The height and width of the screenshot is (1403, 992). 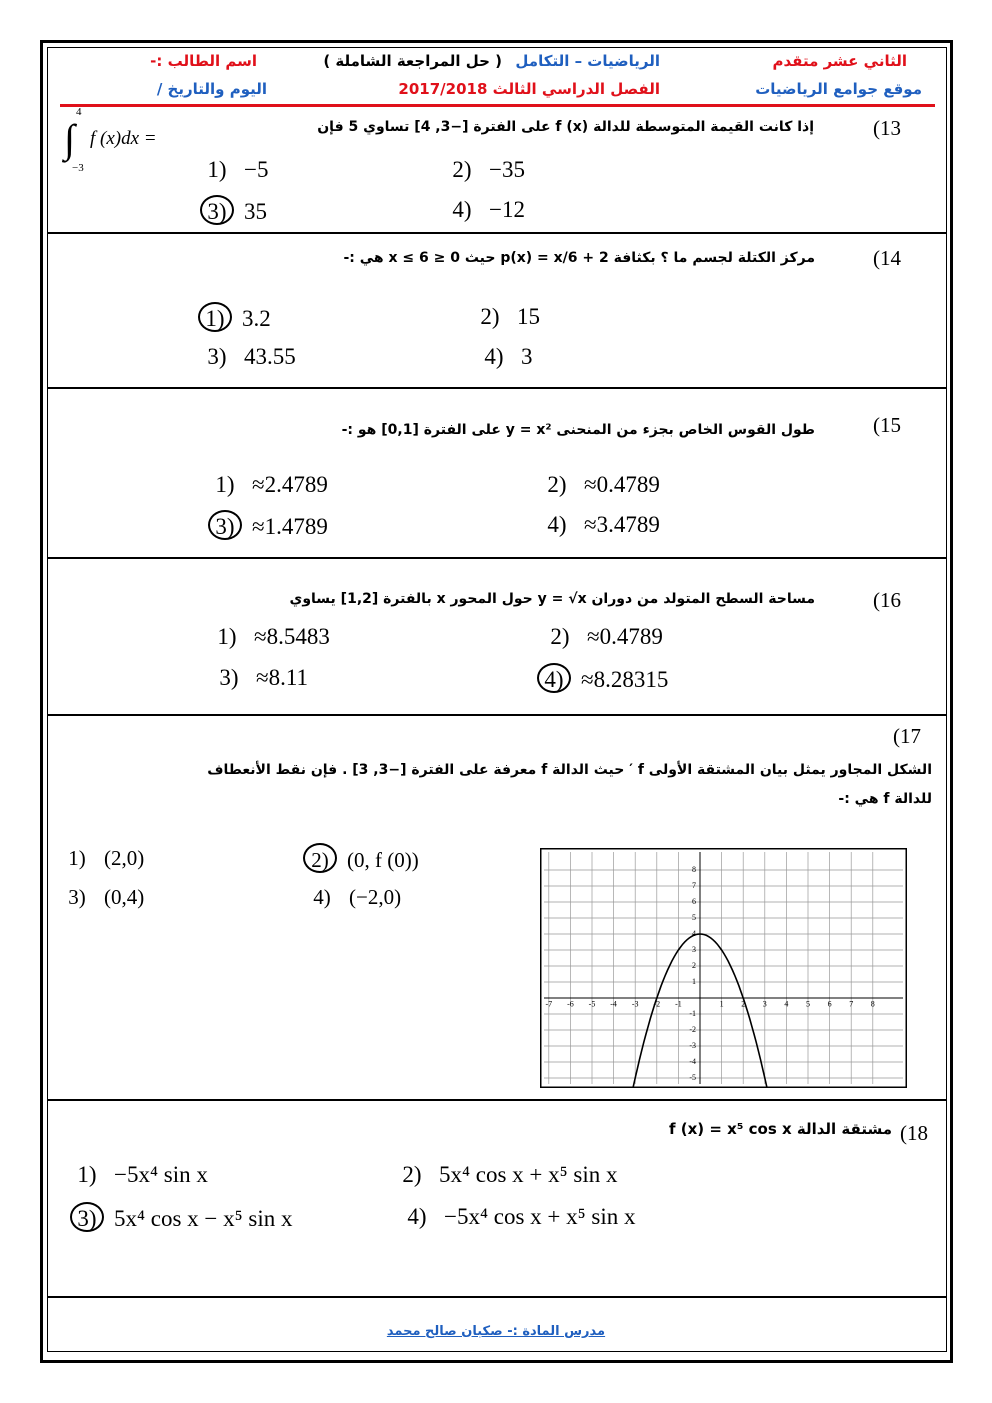 What do you see at coordinates (496, 1331) in the screenshot?
I see `footer: مدرس المادة :- صكبان صالح محمد` at bounding box center [496, 1331].